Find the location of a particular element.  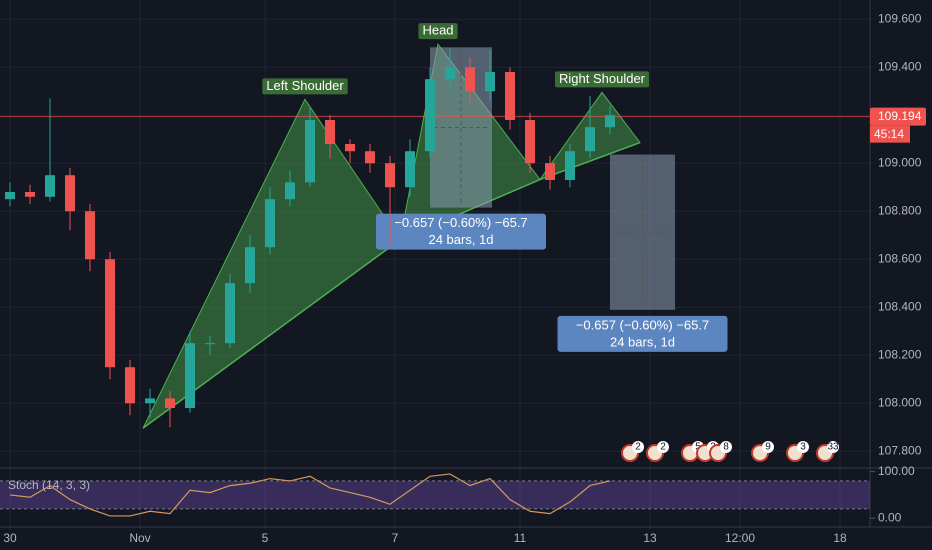

stoch-line is located at coordinates (310, 495).